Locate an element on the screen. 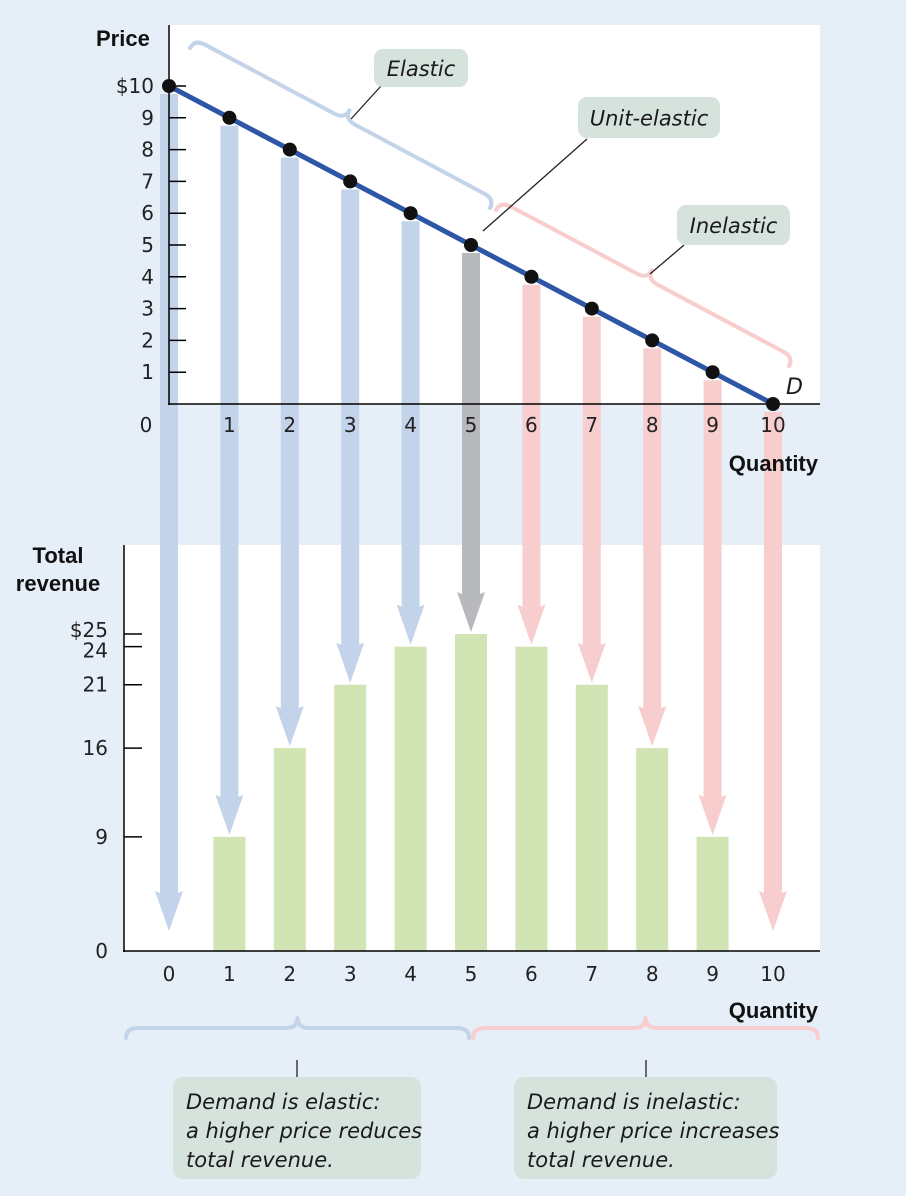 This screenshot has height=1196, width=906. bottom-quantity-tick-label: 0 is located at coordinates (169, 974).